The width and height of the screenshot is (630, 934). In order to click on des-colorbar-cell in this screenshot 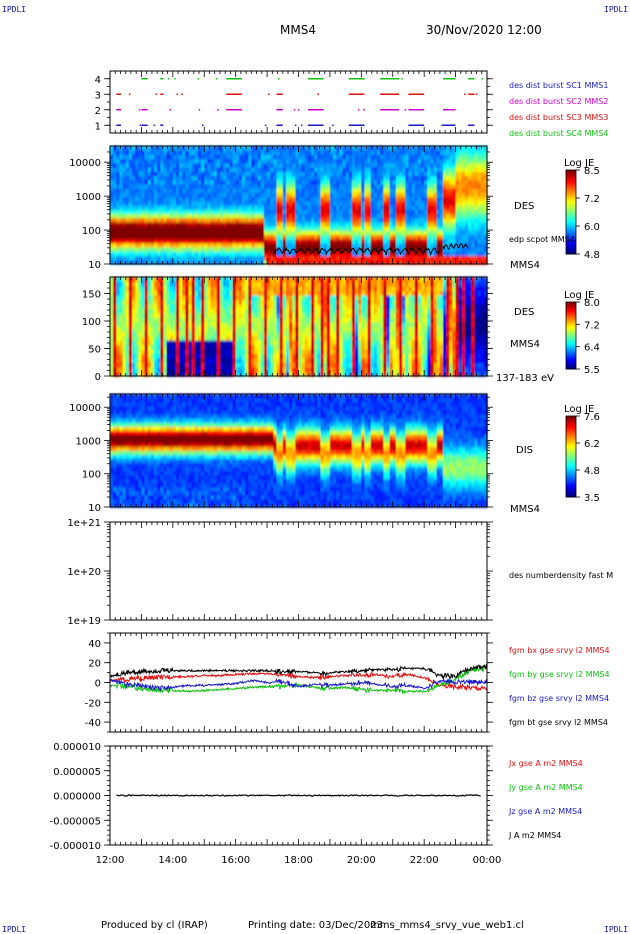, I will do `click(571, 242)`.